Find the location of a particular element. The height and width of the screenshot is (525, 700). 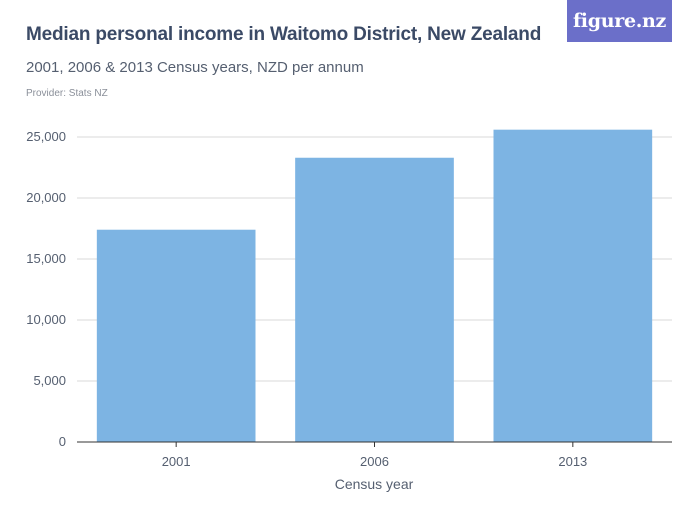

y-tick-label: 0 is located at coordinates (62, 441).